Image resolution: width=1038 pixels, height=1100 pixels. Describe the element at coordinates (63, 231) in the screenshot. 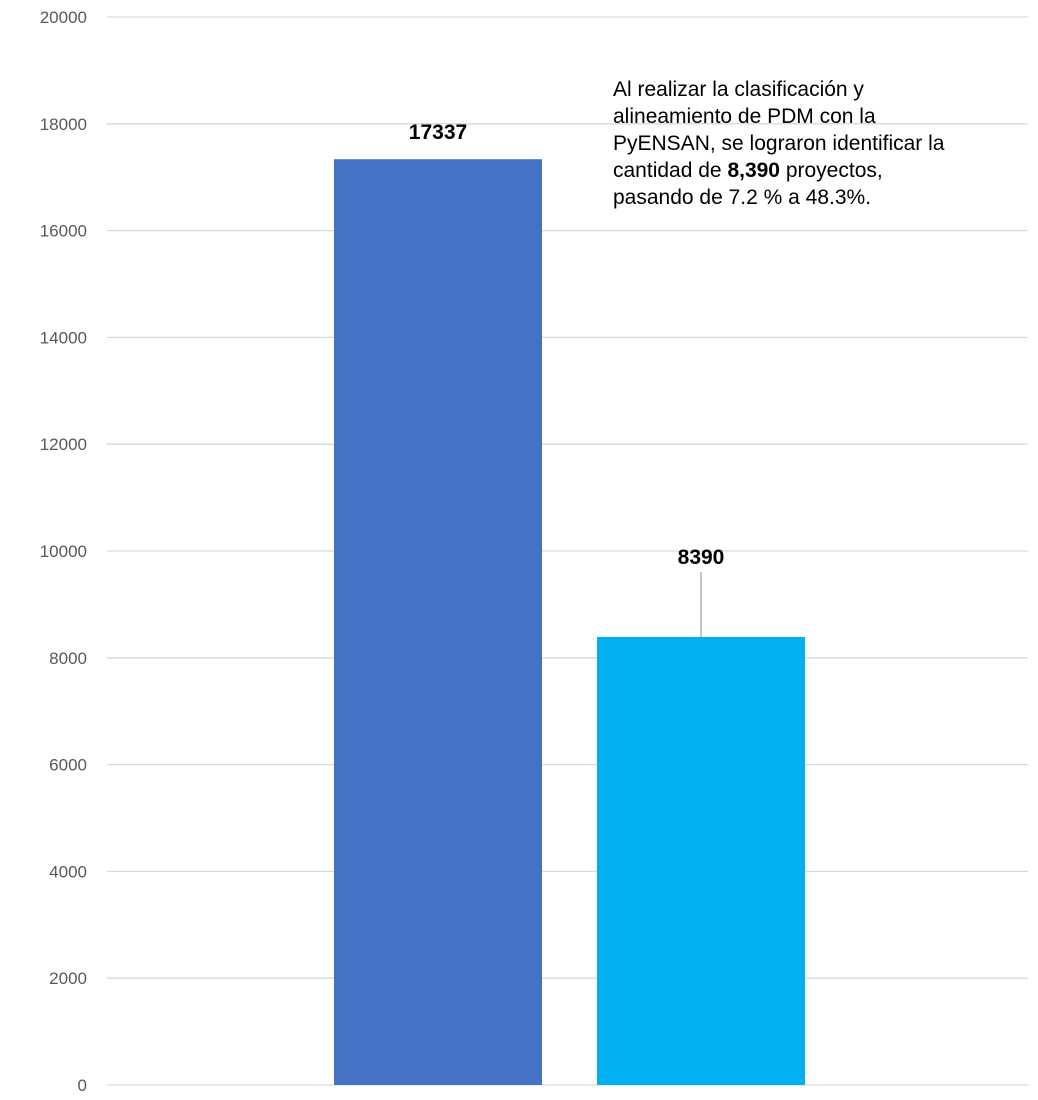

I see `y-tick-label: 16000` at that location.